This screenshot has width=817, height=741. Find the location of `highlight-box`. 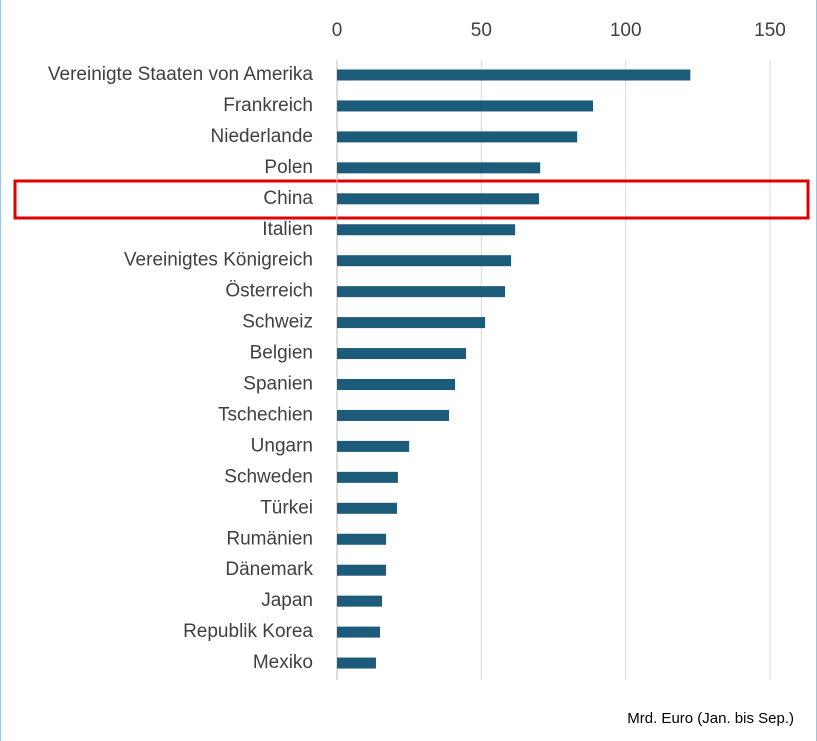

highlight-box is located at coordinates (411, 199).